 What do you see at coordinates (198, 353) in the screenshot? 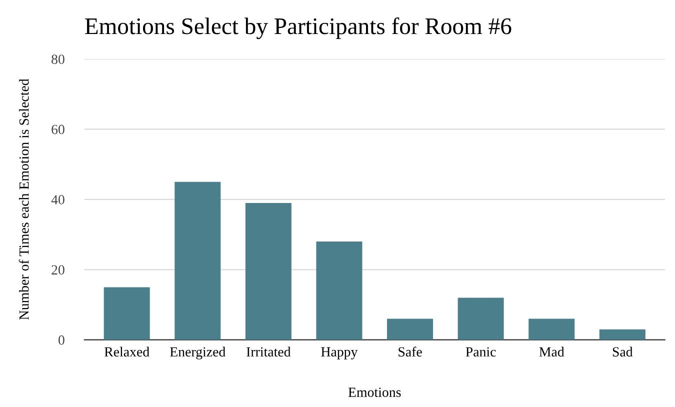
I see `x-tick-label: Energized` at bounding box center [198, 353].